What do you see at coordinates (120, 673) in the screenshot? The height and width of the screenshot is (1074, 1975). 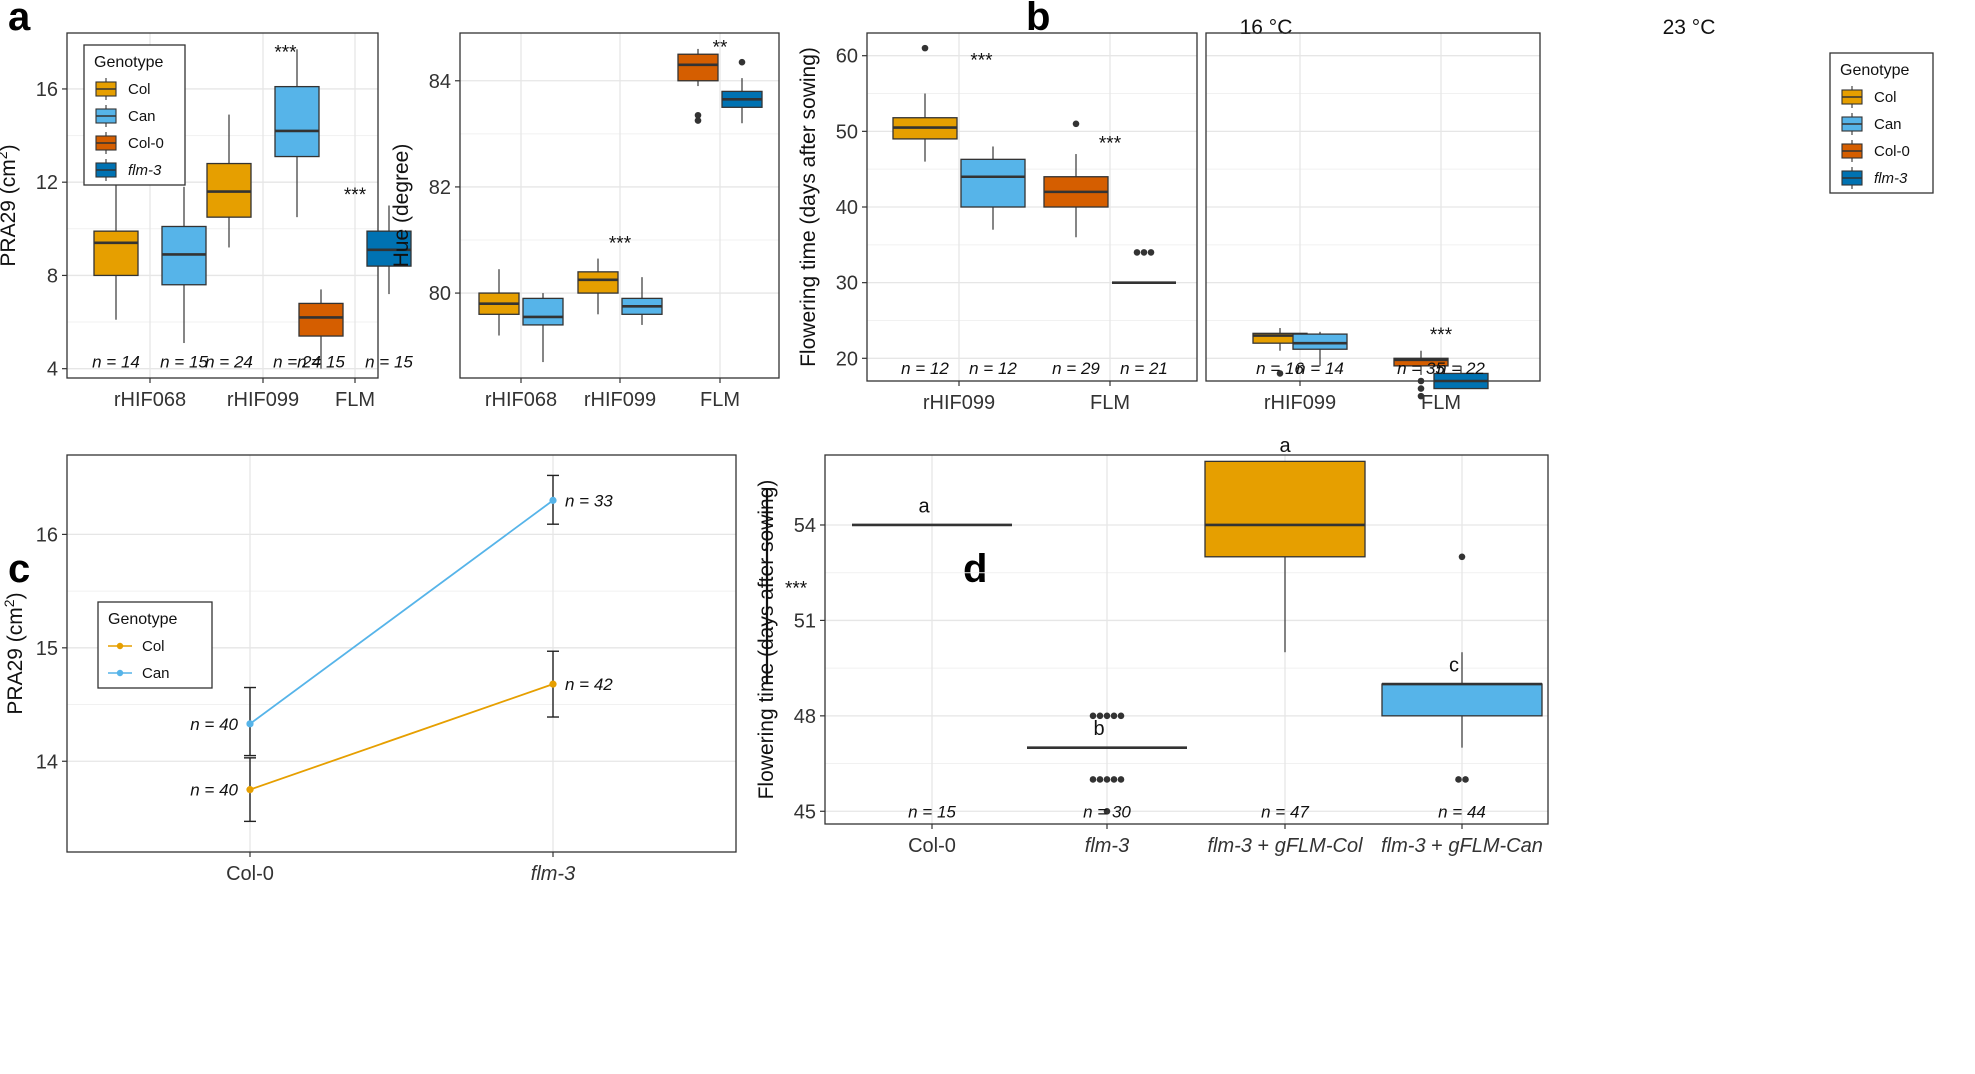 I see `legend-key-point` at bounding box center [120, 673].